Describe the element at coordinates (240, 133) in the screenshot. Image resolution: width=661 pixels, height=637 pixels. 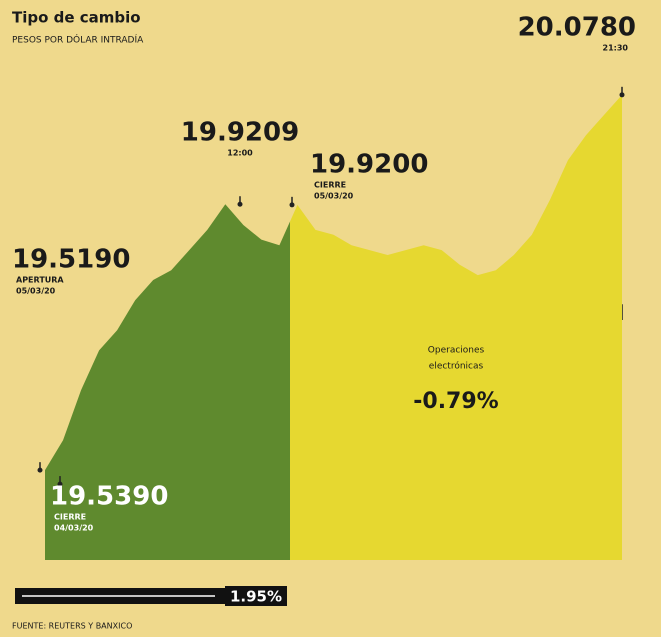
I see `annotation-value: 19.9209` at that location.